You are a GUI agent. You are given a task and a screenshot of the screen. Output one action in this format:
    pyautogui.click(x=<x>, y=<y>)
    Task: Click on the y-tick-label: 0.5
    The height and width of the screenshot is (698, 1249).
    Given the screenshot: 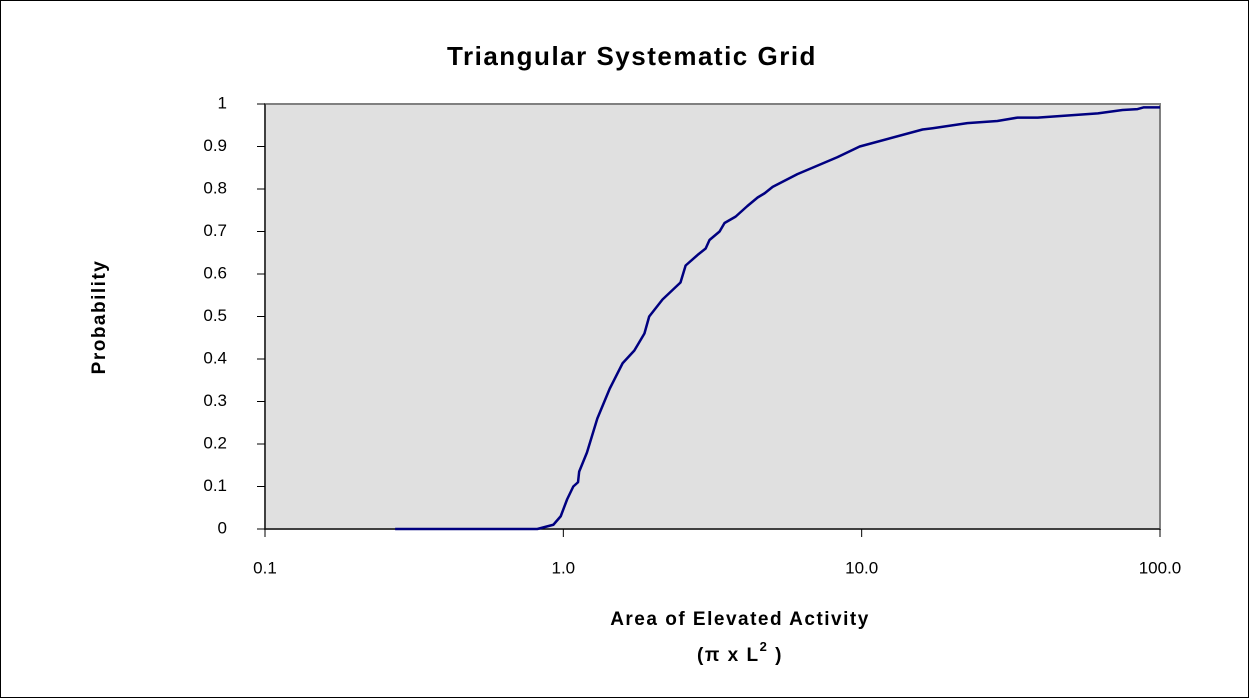 What is the action you would take?
    pyautogui.click(x=215, y=315)
    